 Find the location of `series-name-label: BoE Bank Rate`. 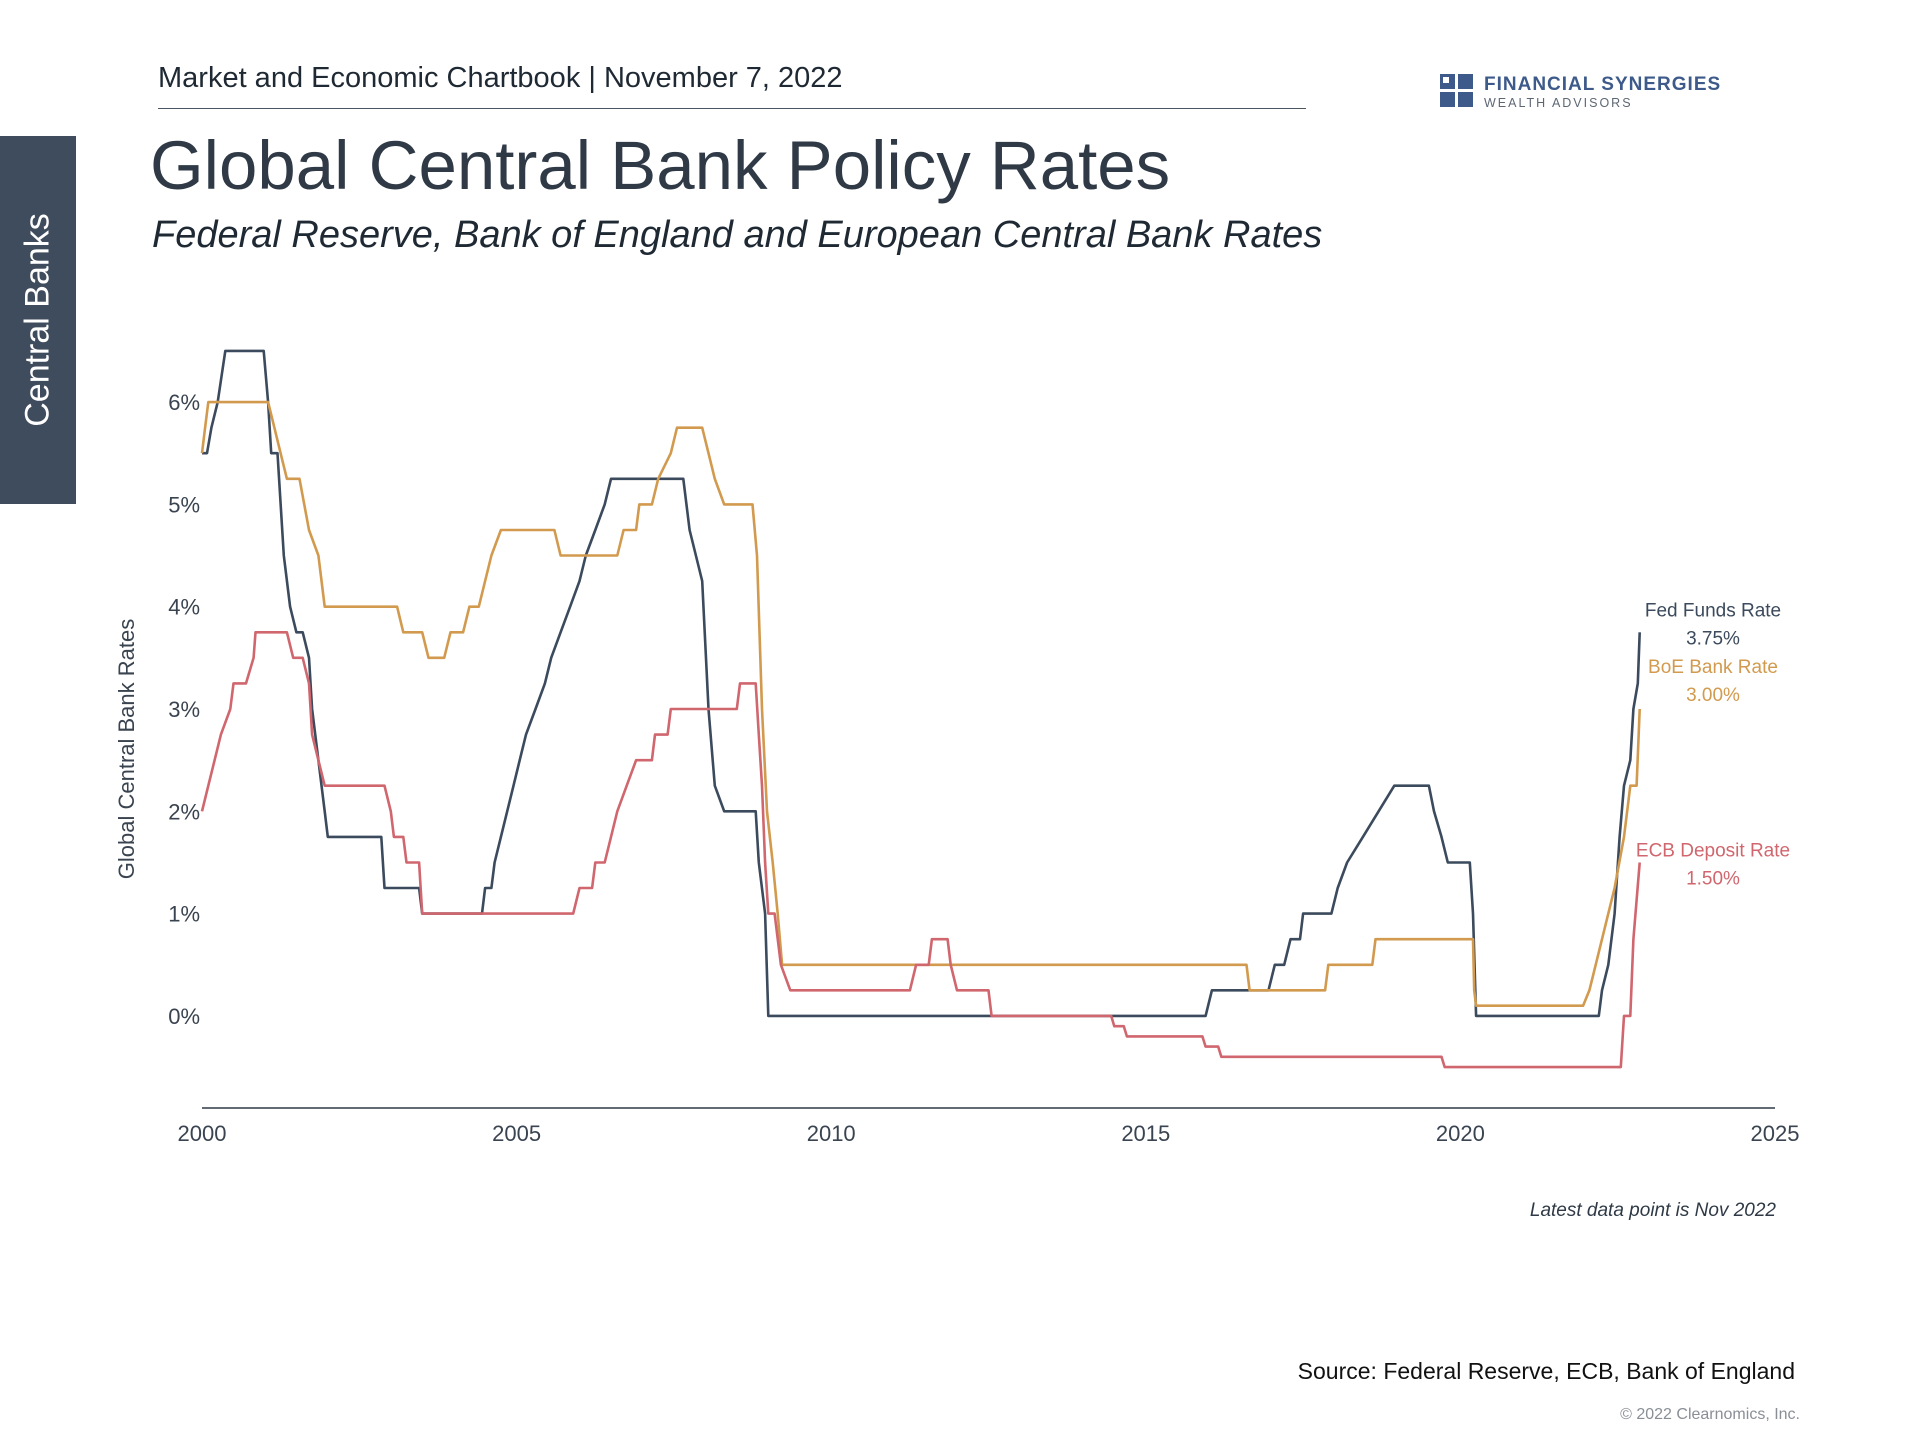

series-name-label: BoE Bank Rate is located at coordinates (1713, 667).